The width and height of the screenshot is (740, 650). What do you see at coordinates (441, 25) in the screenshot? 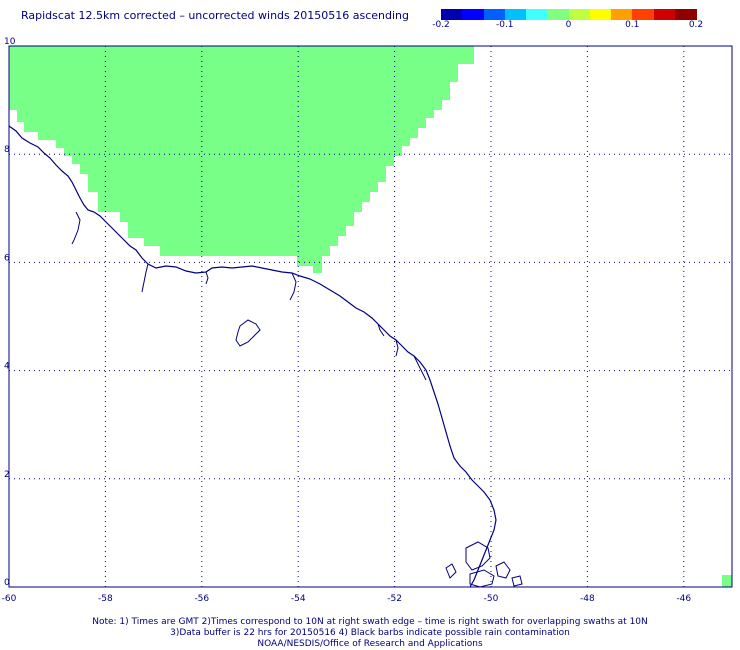
I see `colorbar-tick-label: -0.2` at bounding box center [441, 25].